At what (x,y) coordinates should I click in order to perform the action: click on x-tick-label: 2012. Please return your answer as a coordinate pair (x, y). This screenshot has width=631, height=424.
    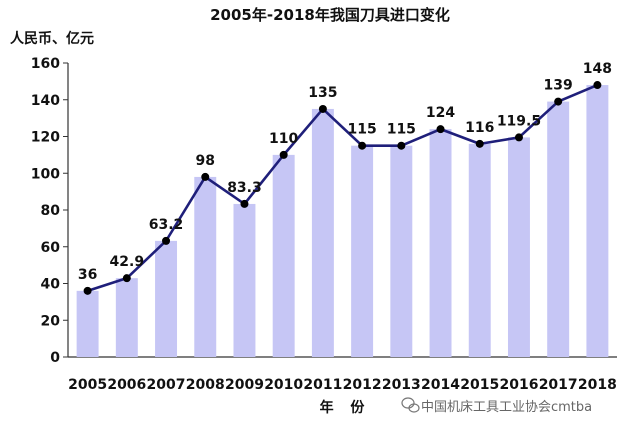
    Looking at the image, I should click on (362, 385).